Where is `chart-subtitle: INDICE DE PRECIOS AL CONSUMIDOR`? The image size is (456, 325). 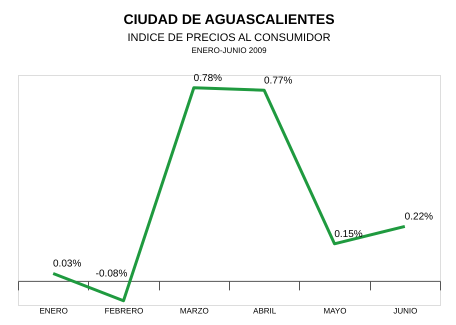
chart-subtitle: INDICE DE PRECIOS AL CONSUMIDOR is located at coordinates (229, 38).